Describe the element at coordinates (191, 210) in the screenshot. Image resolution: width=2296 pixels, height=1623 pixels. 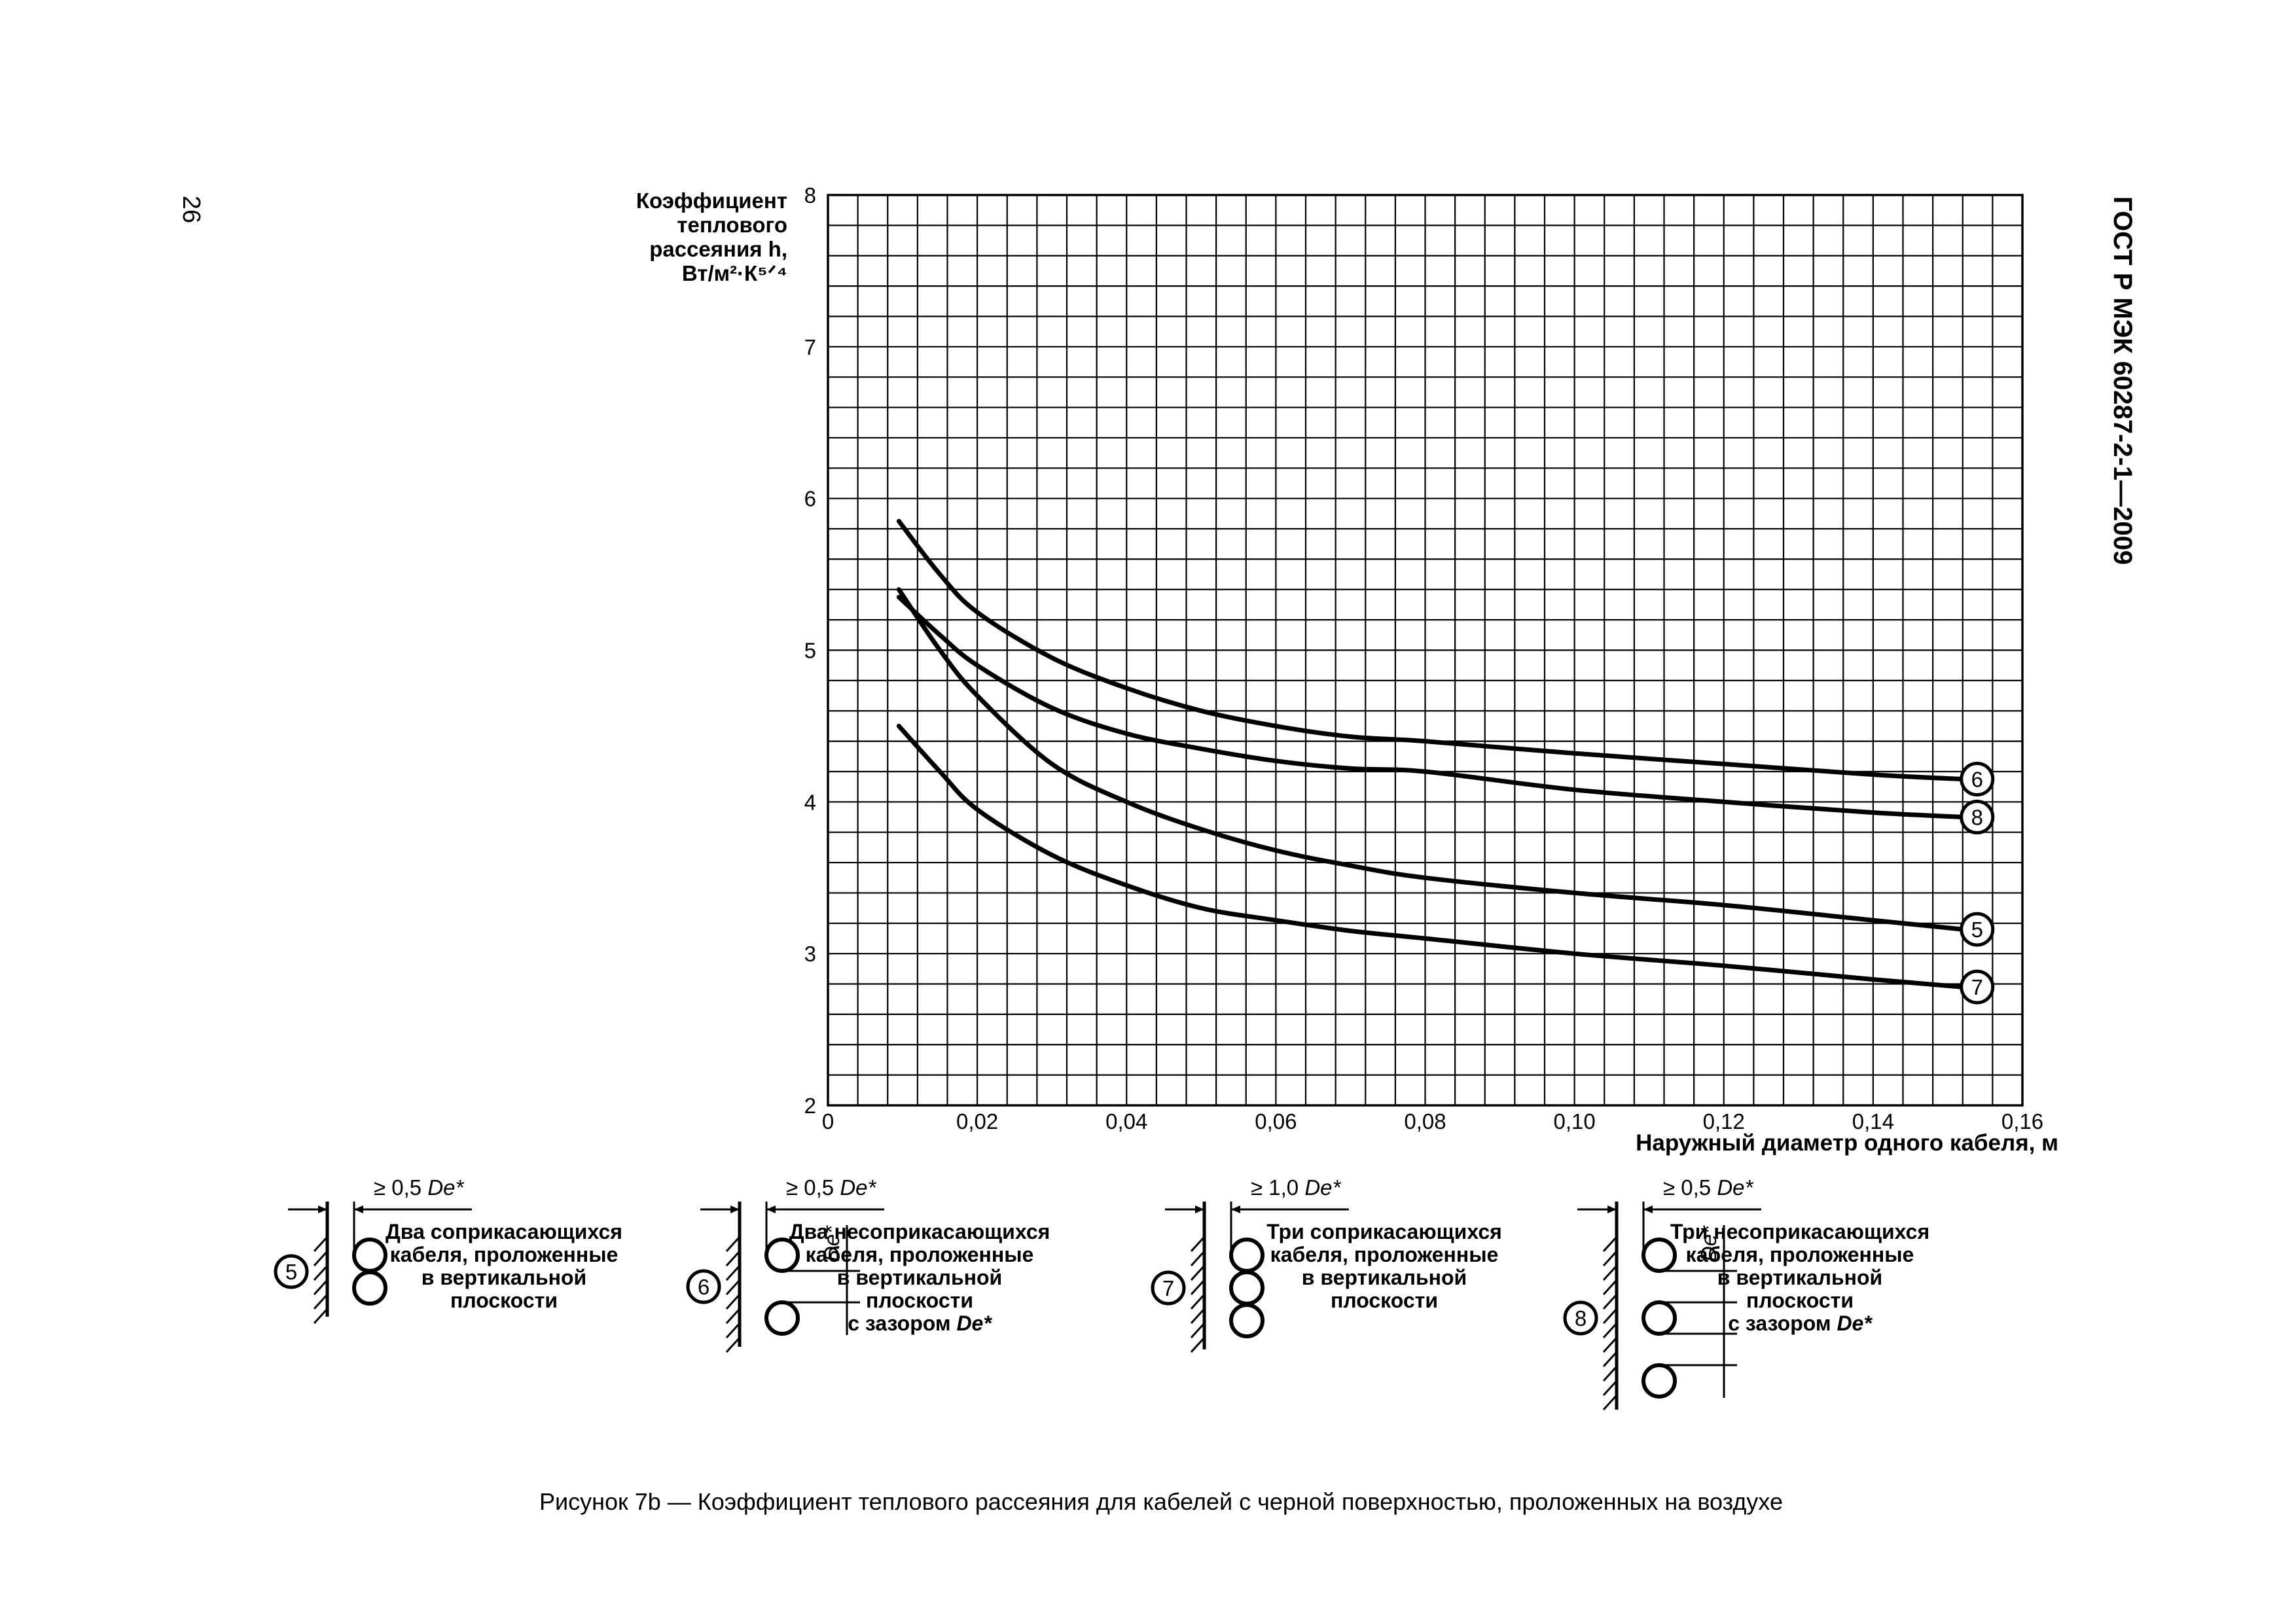
I see `page-number: 26` at that location.